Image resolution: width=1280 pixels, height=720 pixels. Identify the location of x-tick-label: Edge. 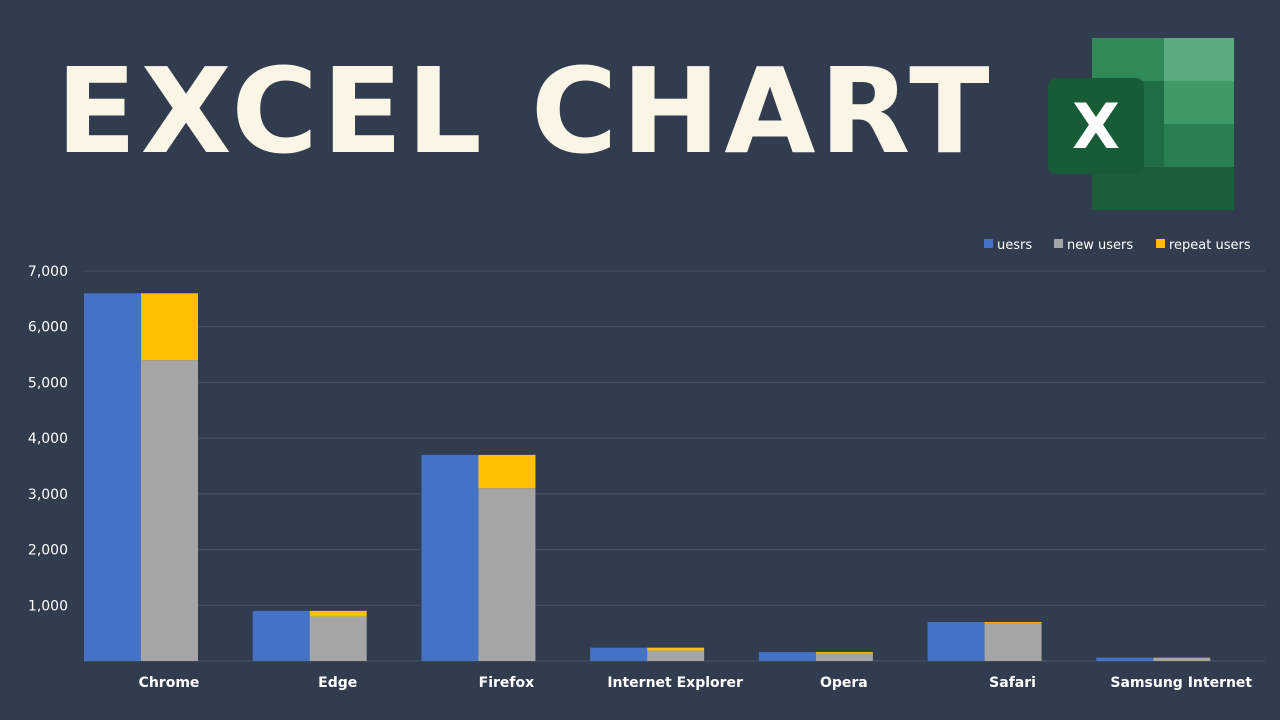
(337, 683).